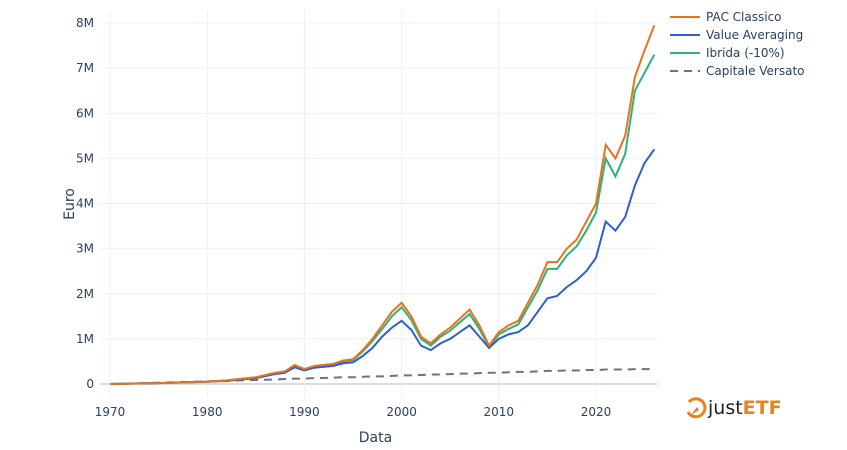  Describe the element at coordinates (207, 412) in the screenshot. I see `x-tick-label: 1980` at that location.